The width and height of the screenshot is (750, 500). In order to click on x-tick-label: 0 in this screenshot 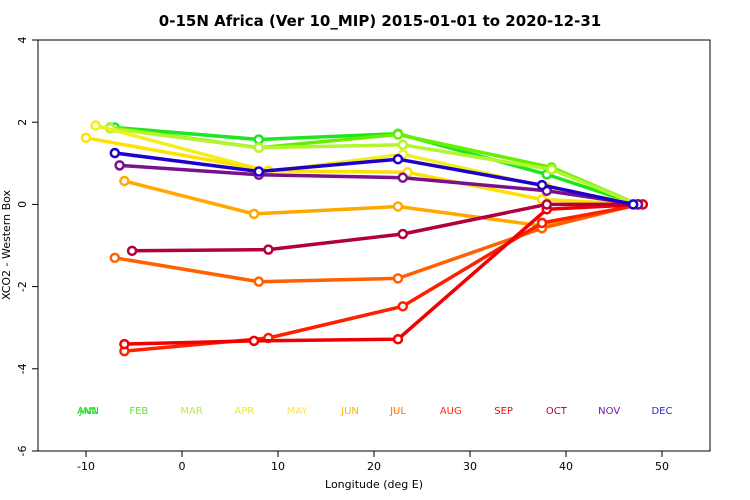, I will do `click(182, 466)`.